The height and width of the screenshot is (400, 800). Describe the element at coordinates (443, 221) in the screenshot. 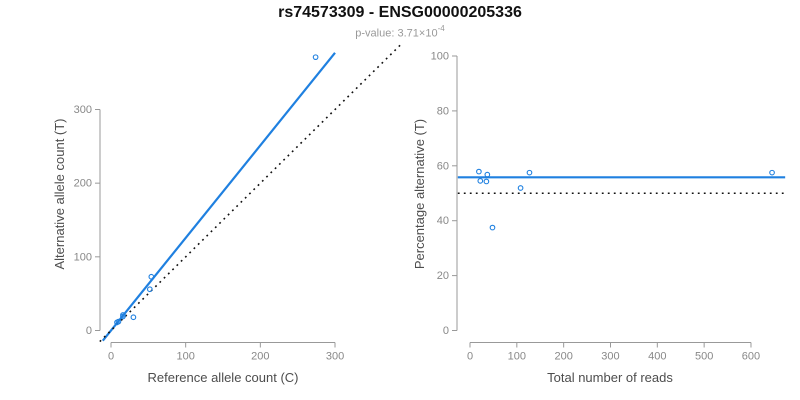

I see `y-tick-label: 40` at that location.